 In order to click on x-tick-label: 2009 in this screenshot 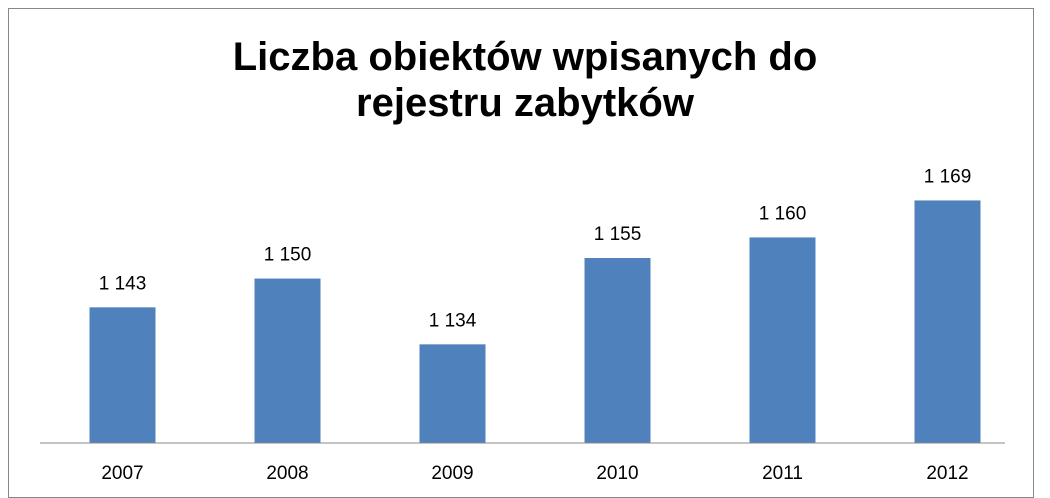, I will do `click(452, 473)`.